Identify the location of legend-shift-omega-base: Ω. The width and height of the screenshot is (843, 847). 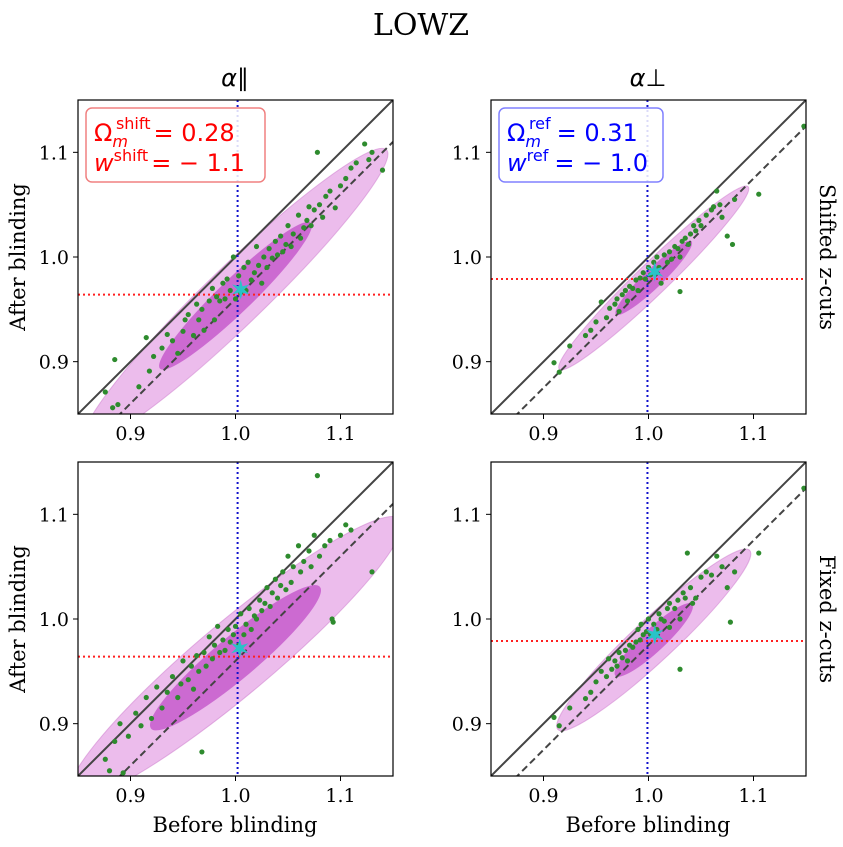
(103, 133).